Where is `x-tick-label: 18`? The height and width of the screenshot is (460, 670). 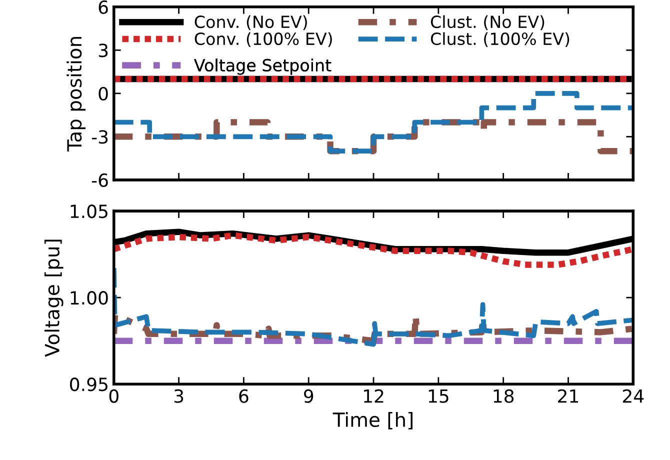 x-tick-label: 18 is located at coordinates (504, 396).